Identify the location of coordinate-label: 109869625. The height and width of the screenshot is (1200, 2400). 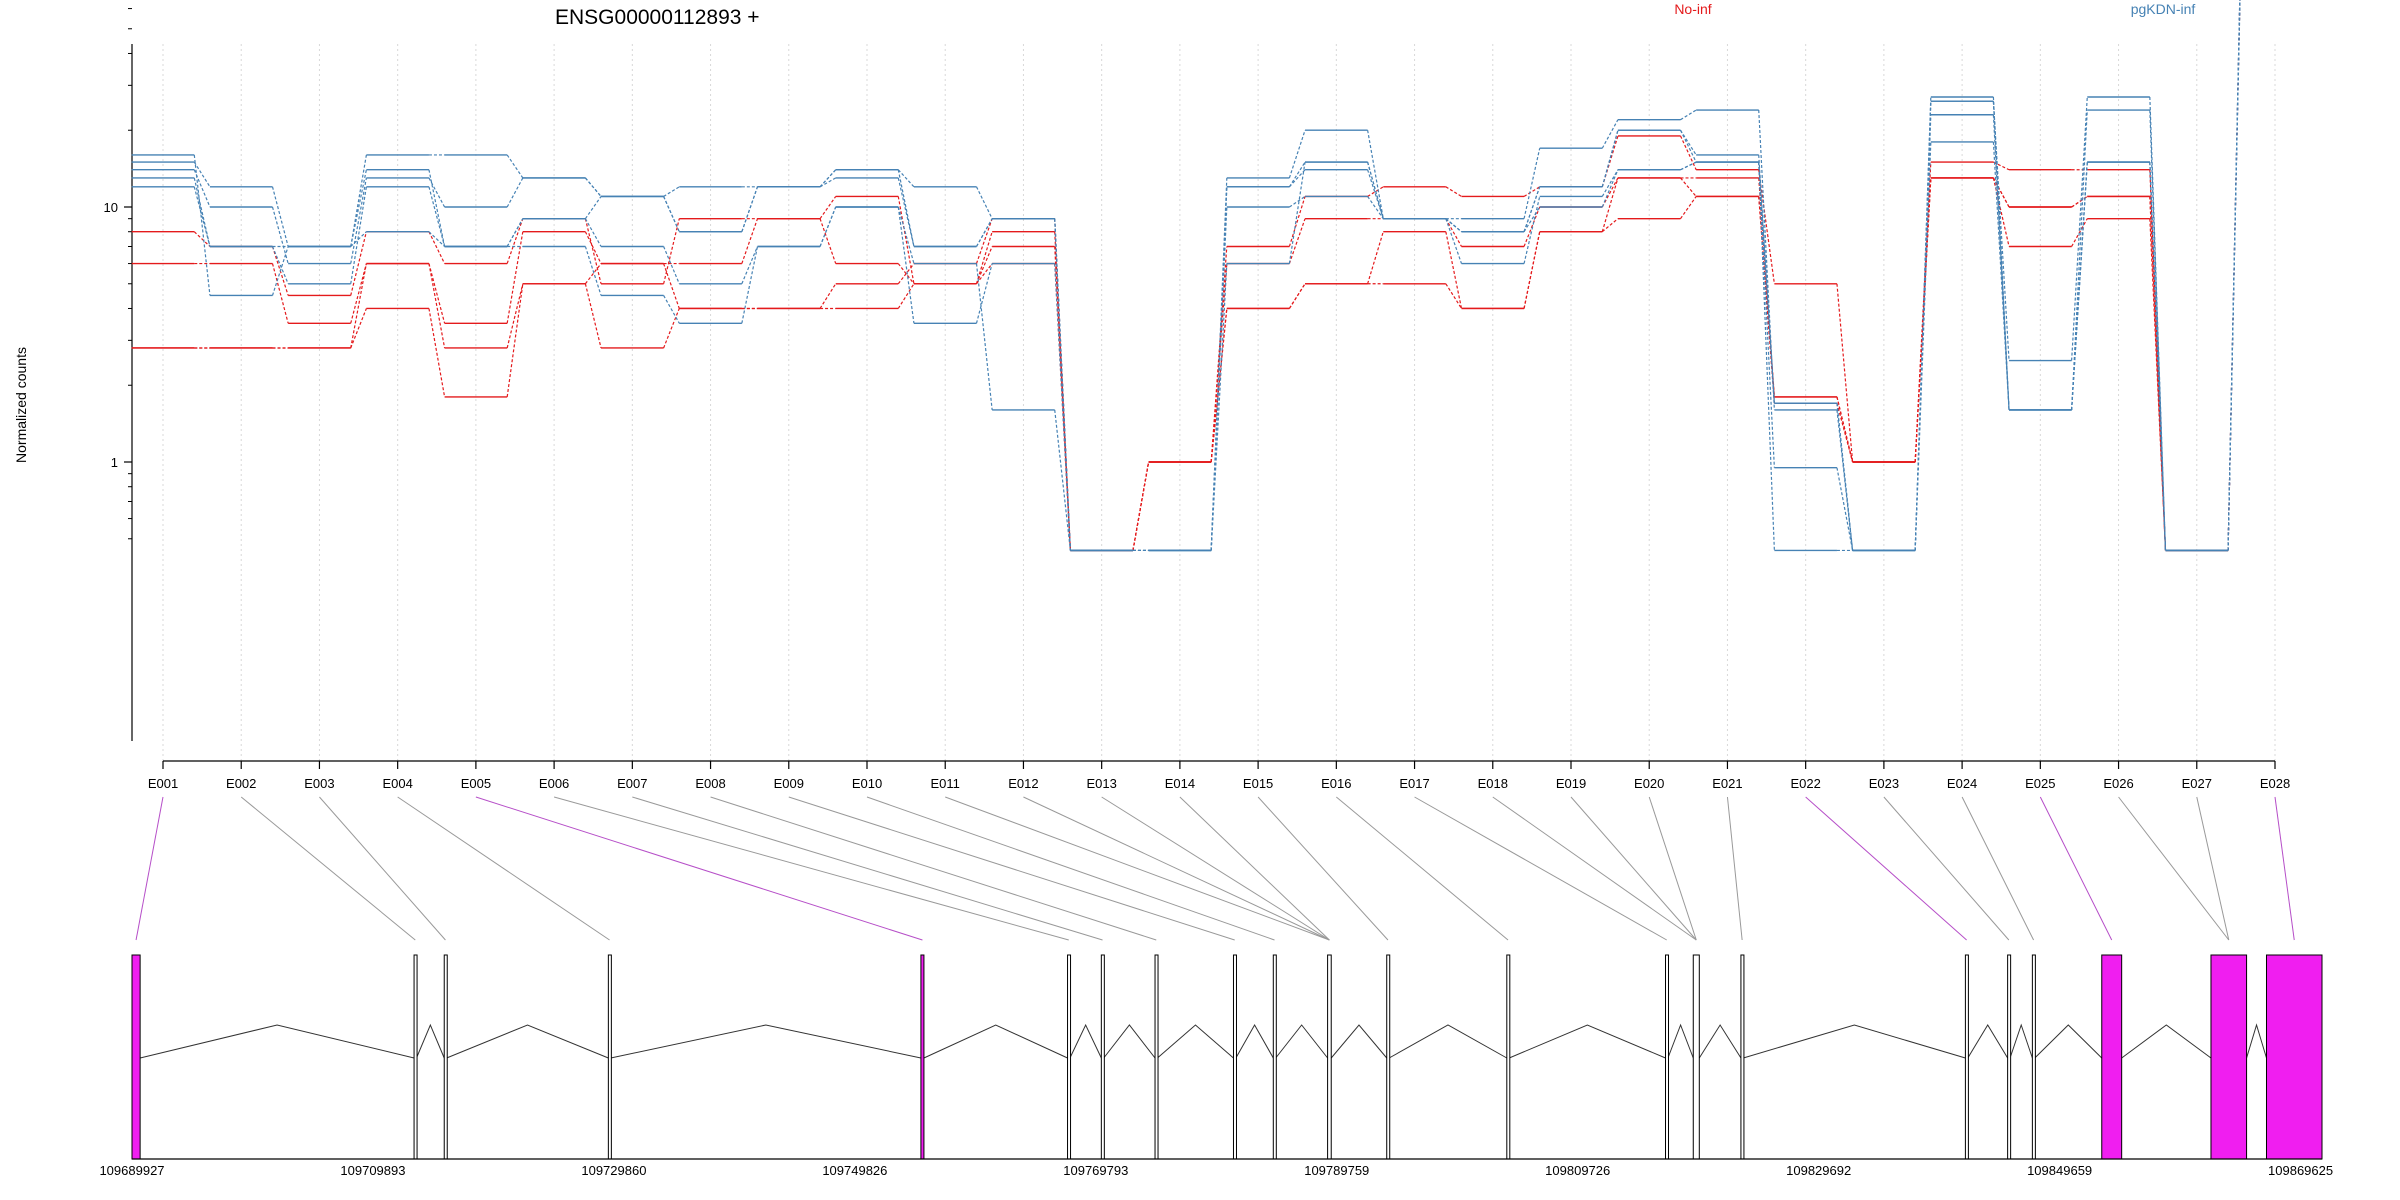
(2300, 1170).